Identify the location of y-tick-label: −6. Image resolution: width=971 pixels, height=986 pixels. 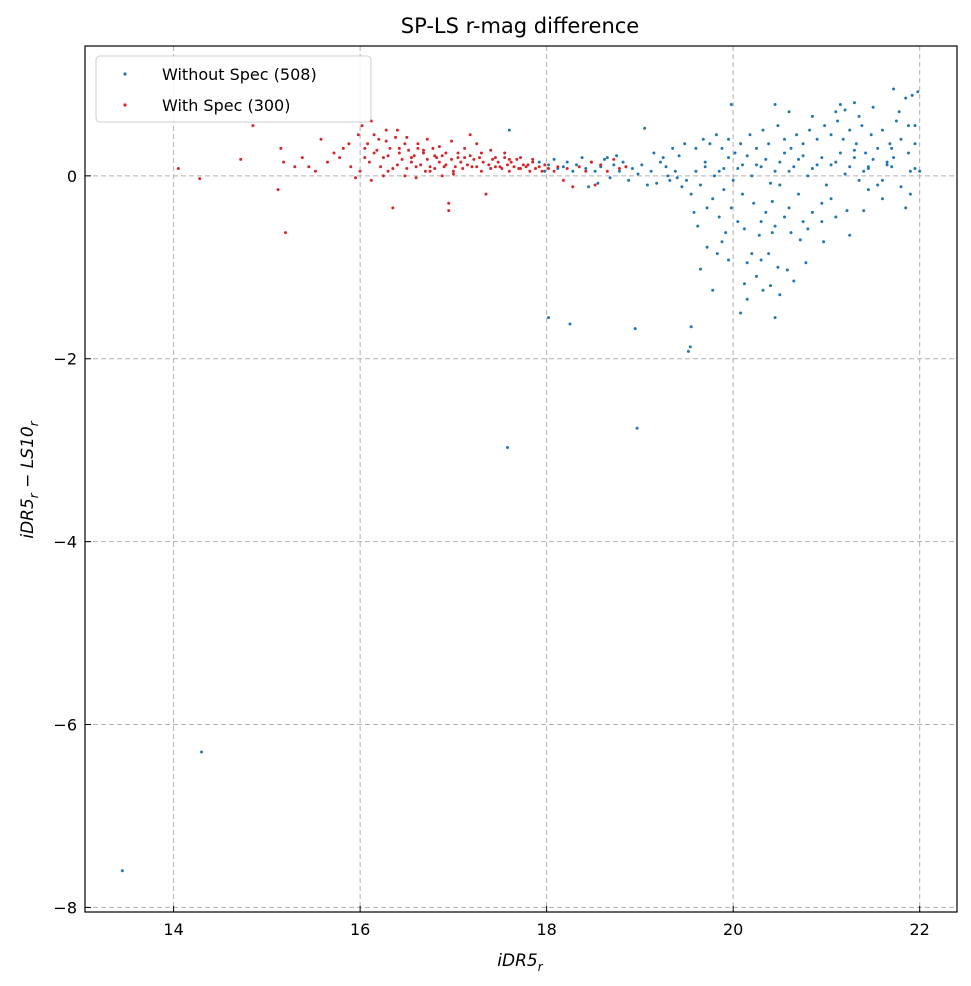
(65, 725).